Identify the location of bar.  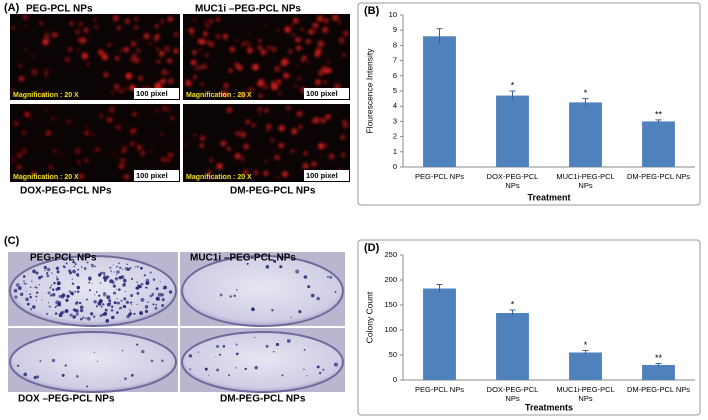
(585, 134).